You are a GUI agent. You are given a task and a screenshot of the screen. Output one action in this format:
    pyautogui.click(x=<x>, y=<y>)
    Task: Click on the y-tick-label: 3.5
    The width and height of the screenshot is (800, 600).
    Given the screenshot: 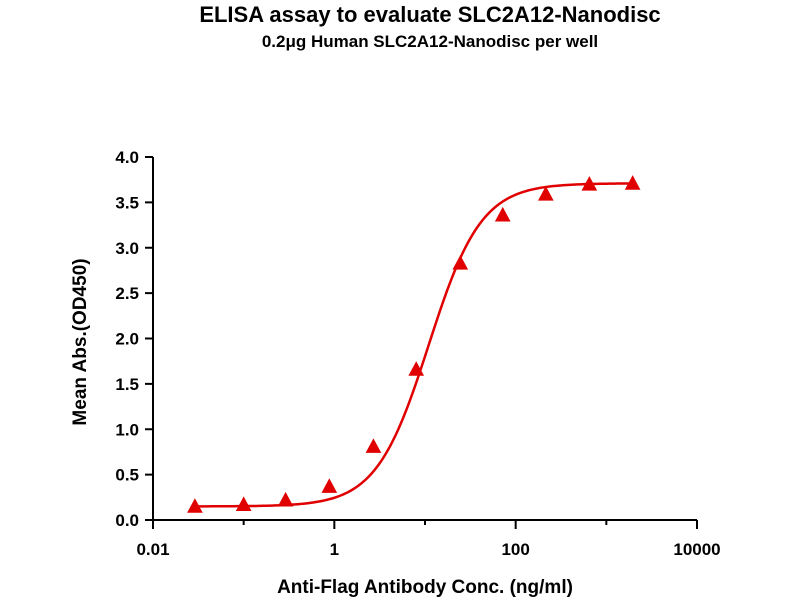 What is the action you would take?
    pyautogui.click(x=127, y=202)
    